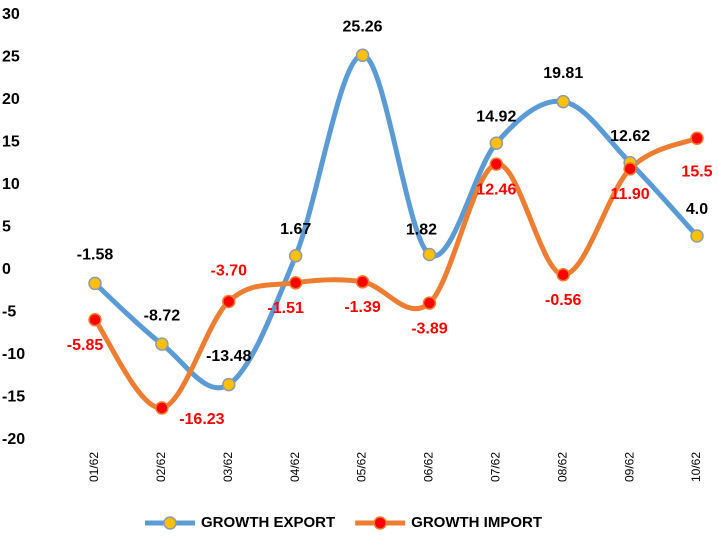  I want to click on data-label: 1.82, so click(421, 230).